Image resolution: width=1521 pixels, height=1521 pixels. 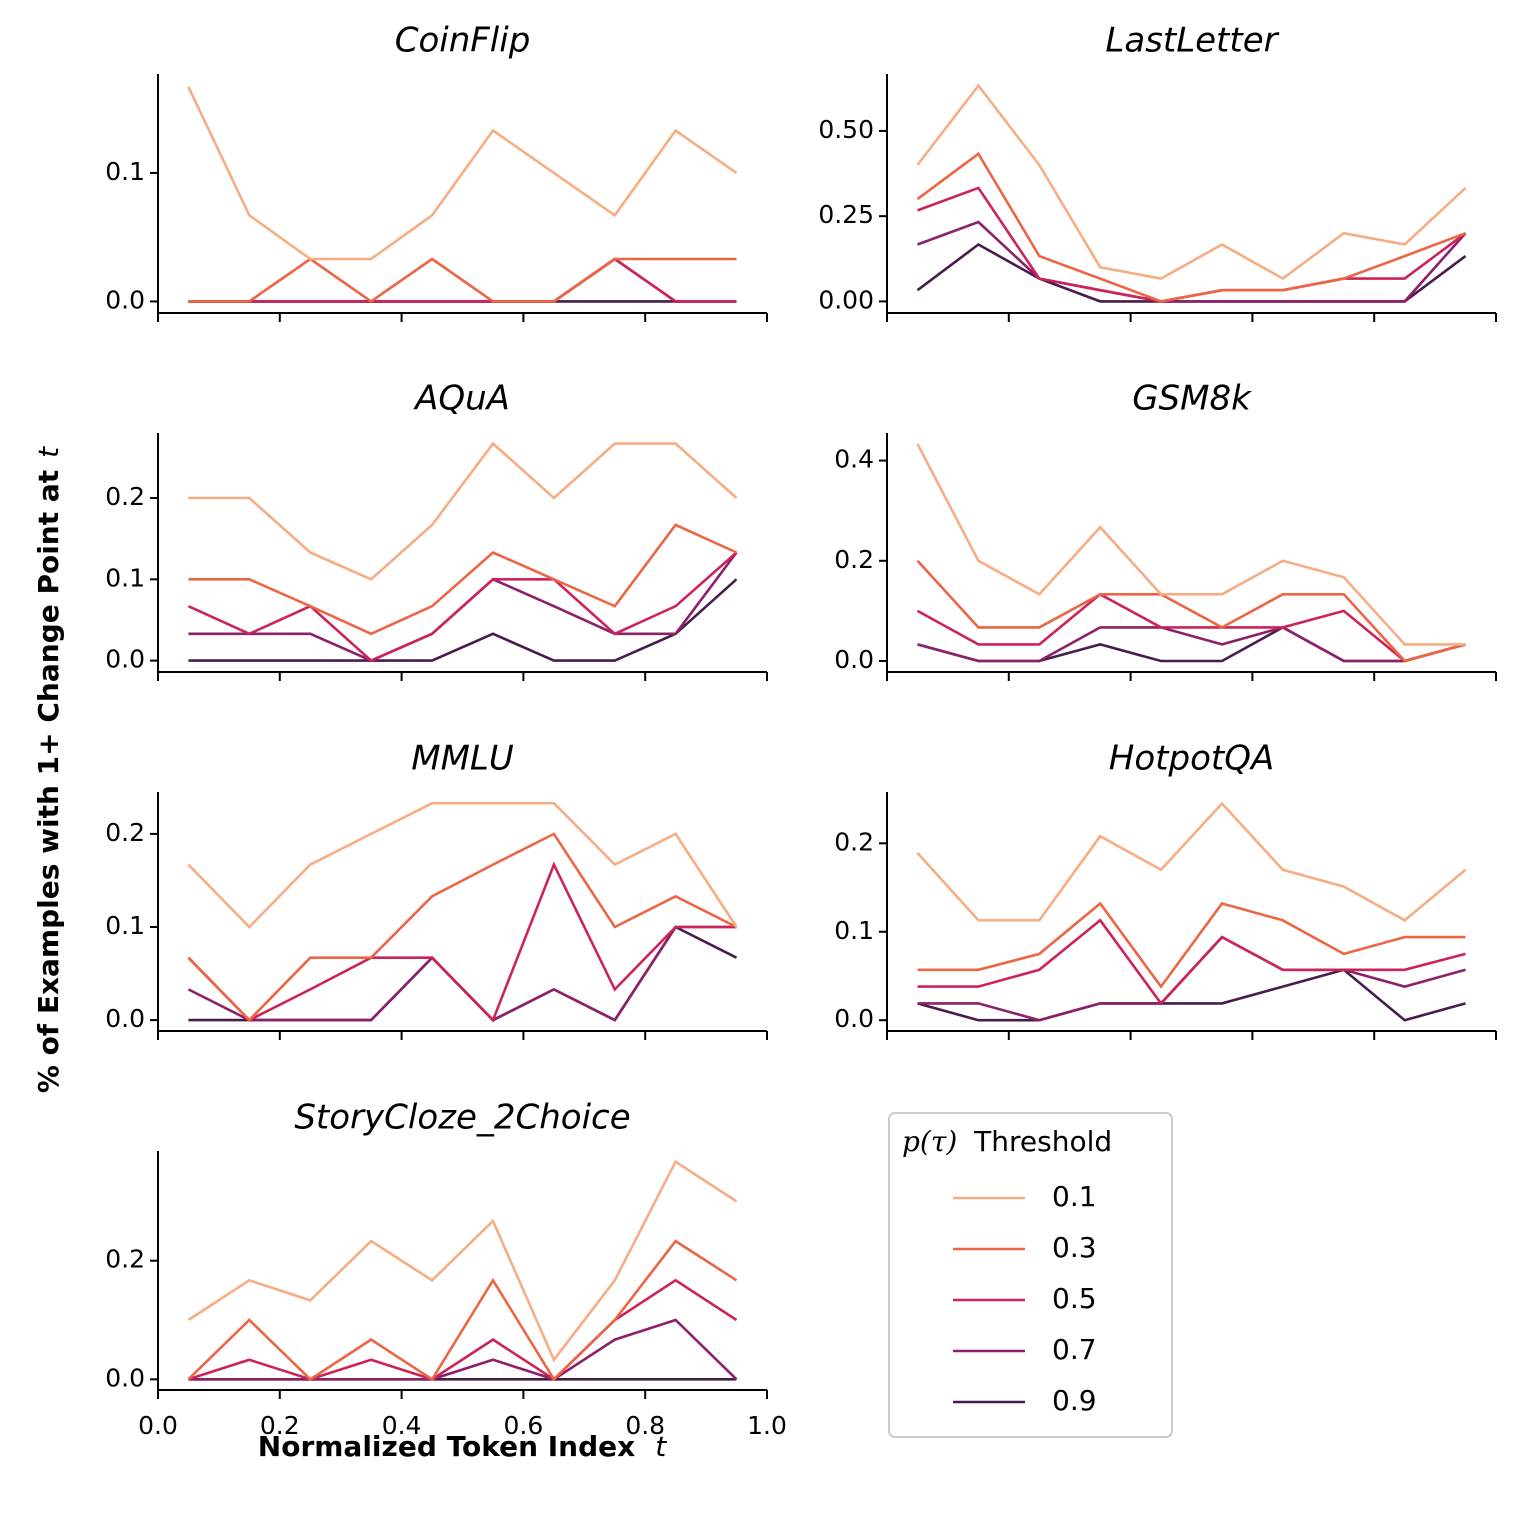 I want to click on legend-label: 0.1, so click(x=1074, y=1196).